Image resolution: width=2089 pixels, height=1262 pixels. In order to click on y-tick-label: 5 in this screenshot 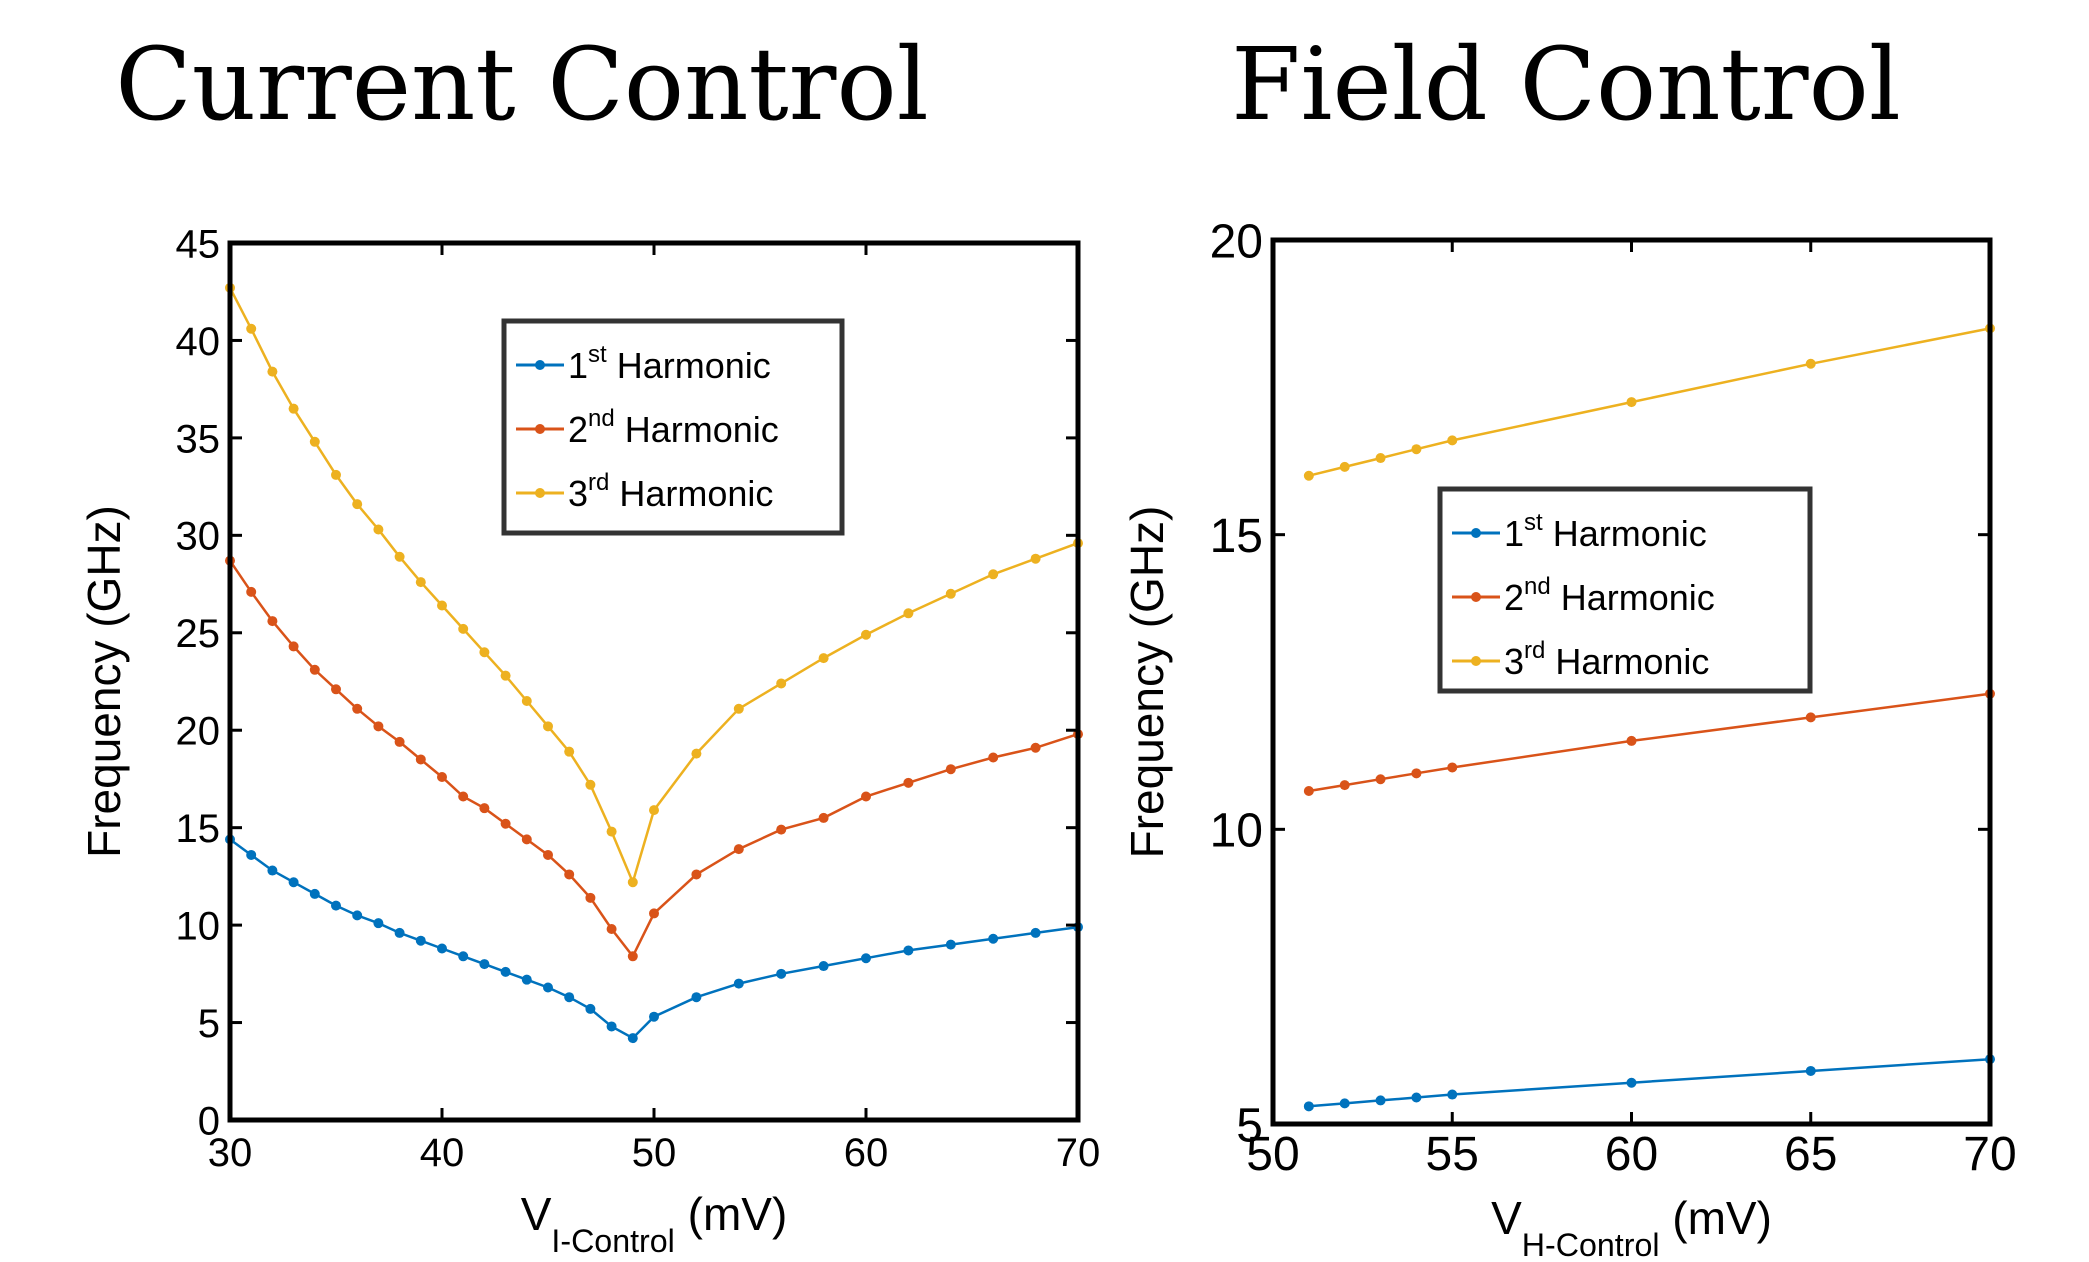, I will do `click(1249, 1125)`.